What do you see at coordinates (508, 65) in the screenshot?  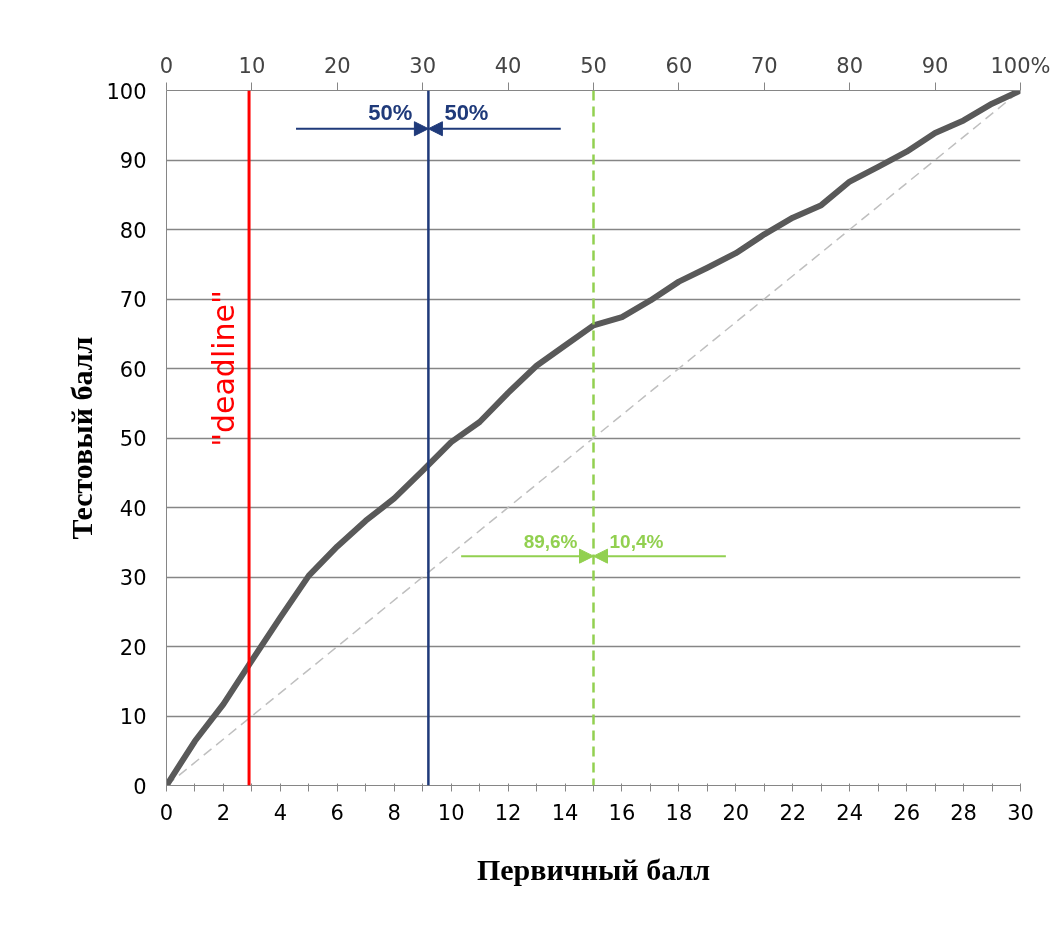 I see `x2-tick-label: 40` at bounding box center [508, 65].